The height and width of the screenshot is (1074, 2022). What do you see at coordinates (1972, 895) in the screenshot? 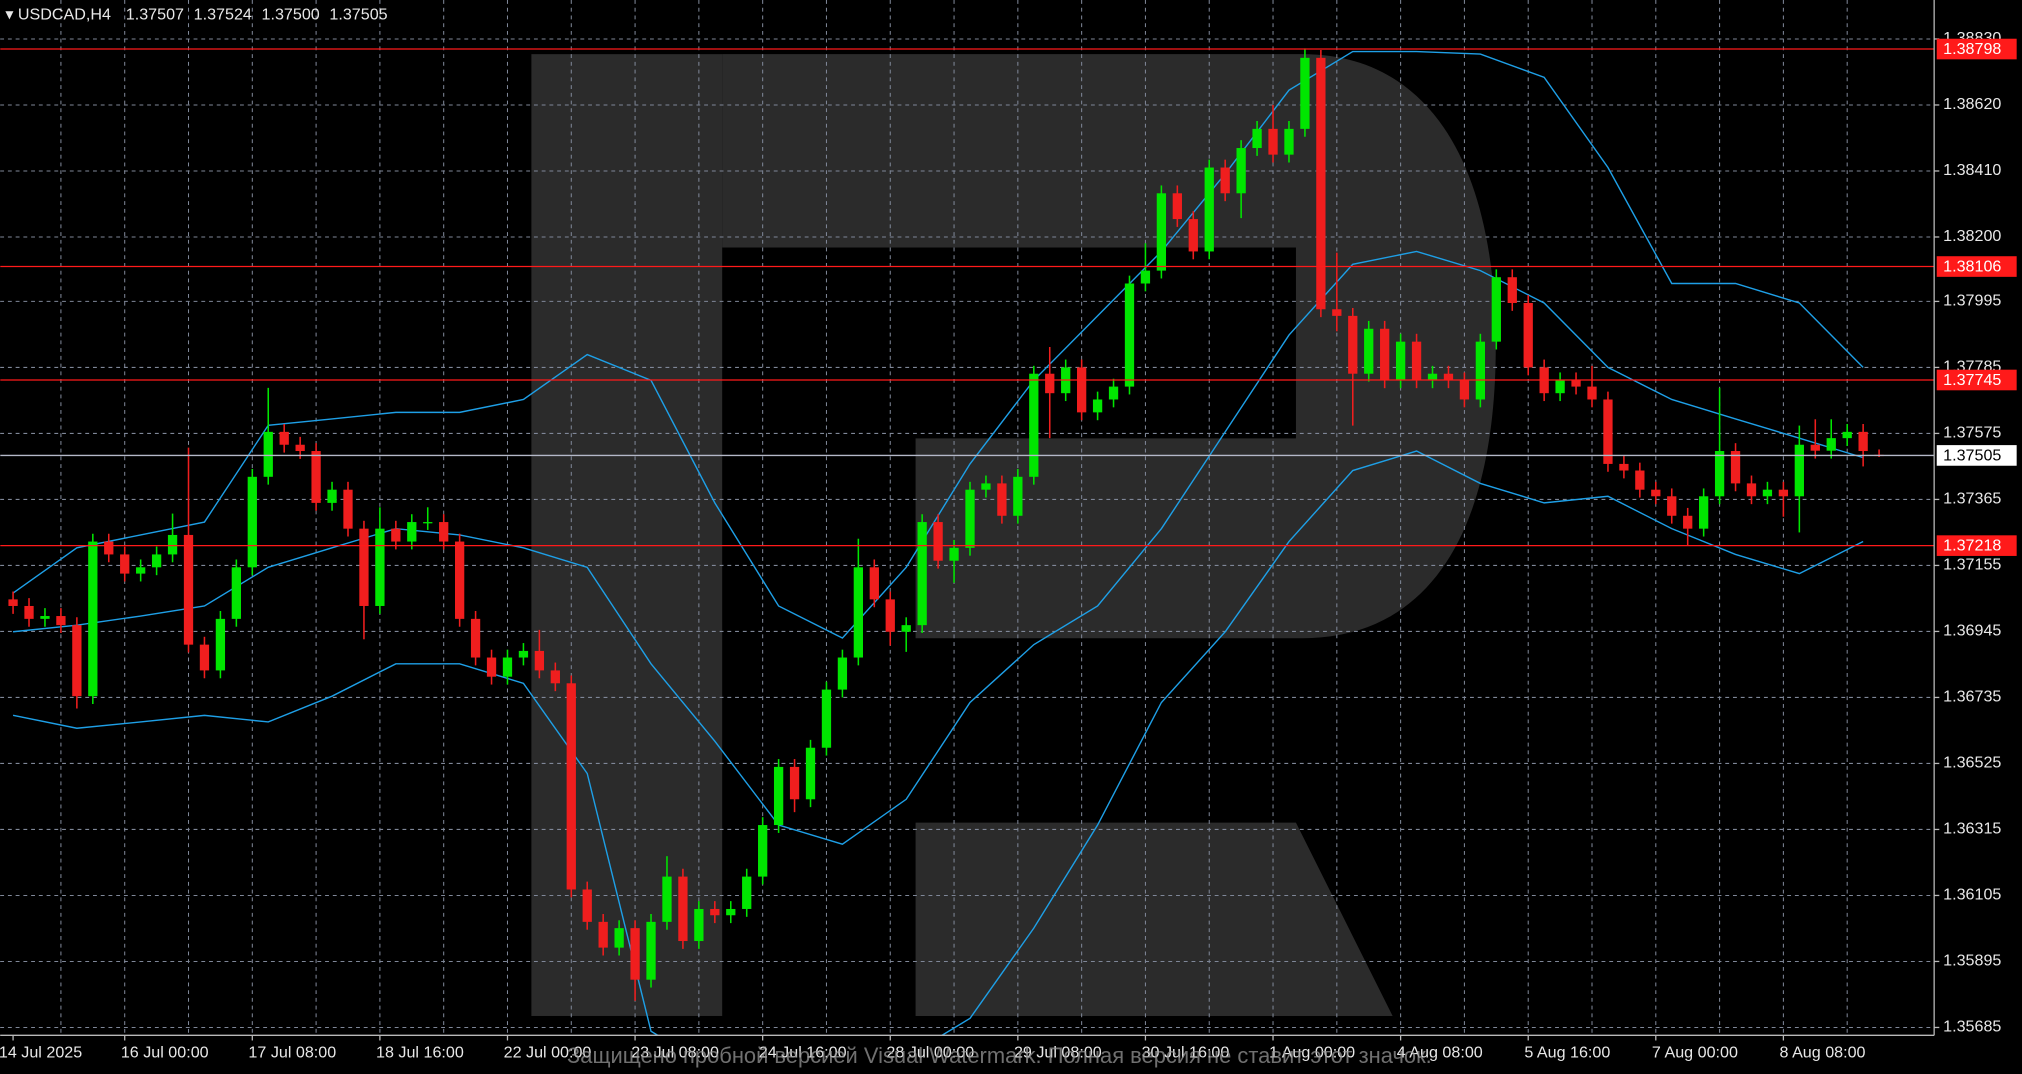
I see `y-tick-label: 1.36105` at bounding box center [1972, 895].